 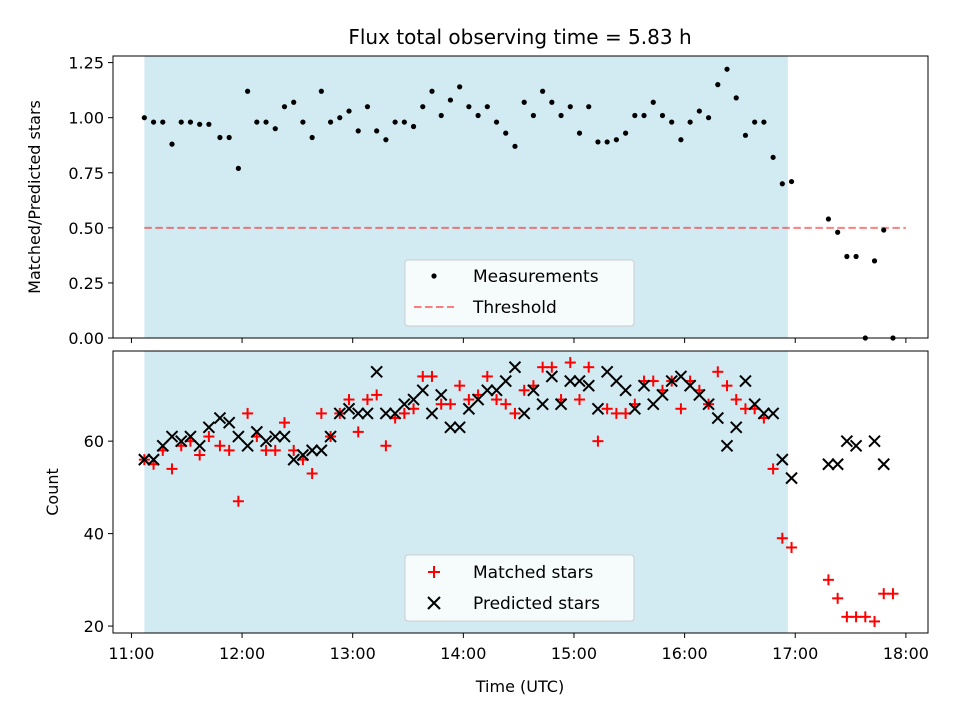 I want to click on x-tick-label: 15:00, so click(x=574, y=653).